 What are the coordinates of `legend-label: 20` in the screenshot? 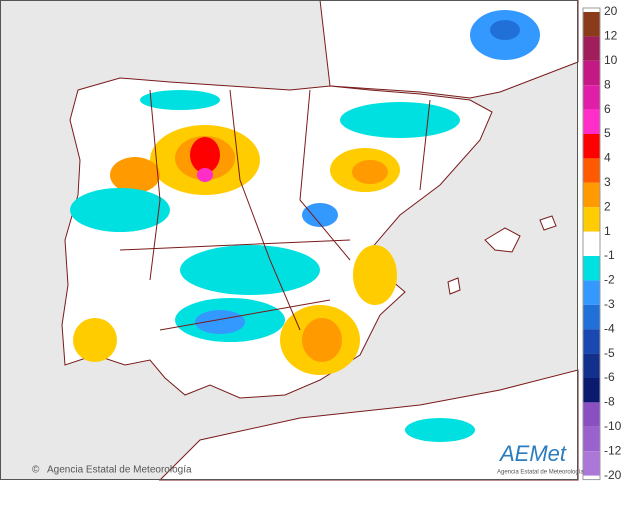 It's located at (611, 11).